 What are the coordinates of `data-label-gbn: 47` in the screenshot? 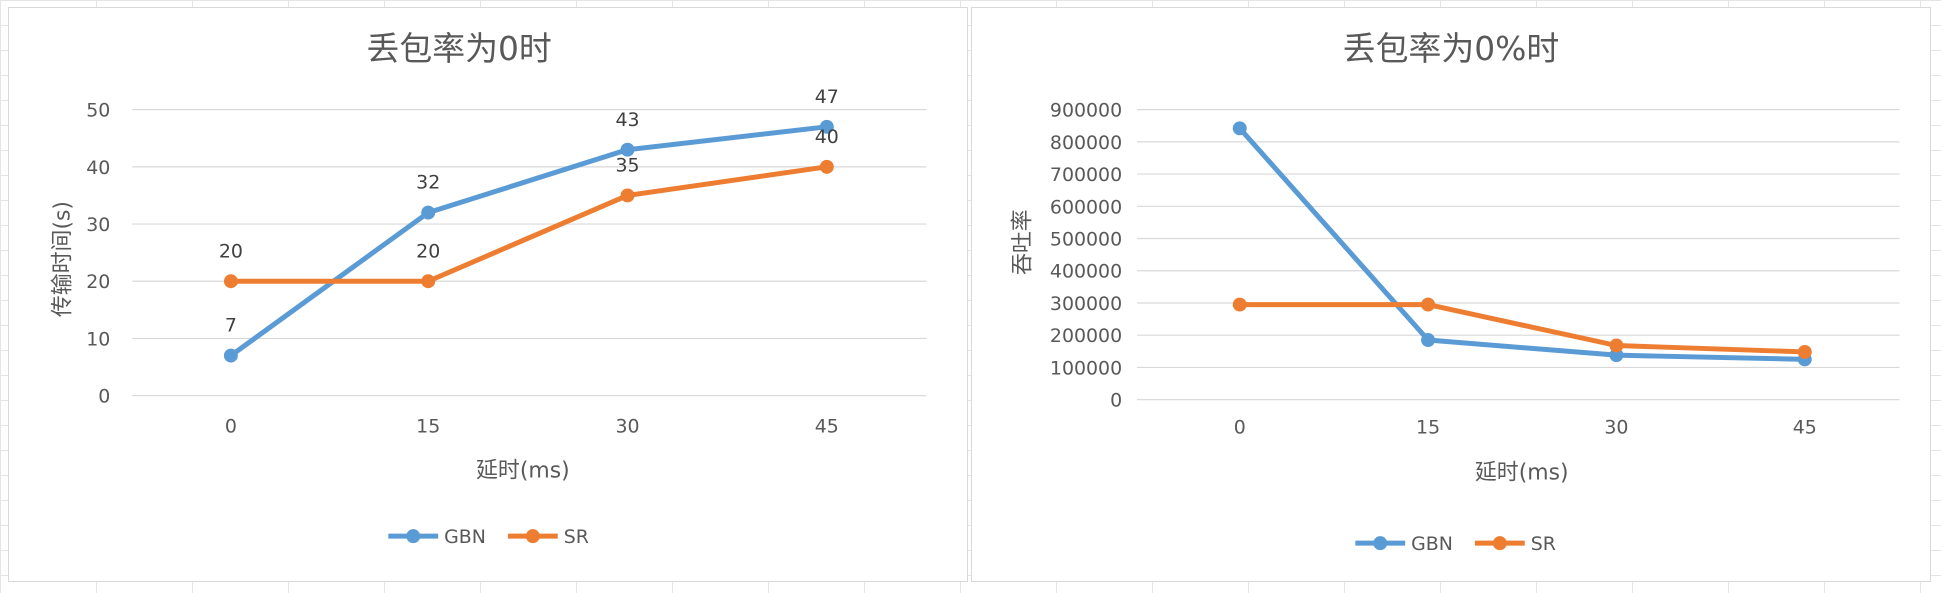 It's located at (827, 97).